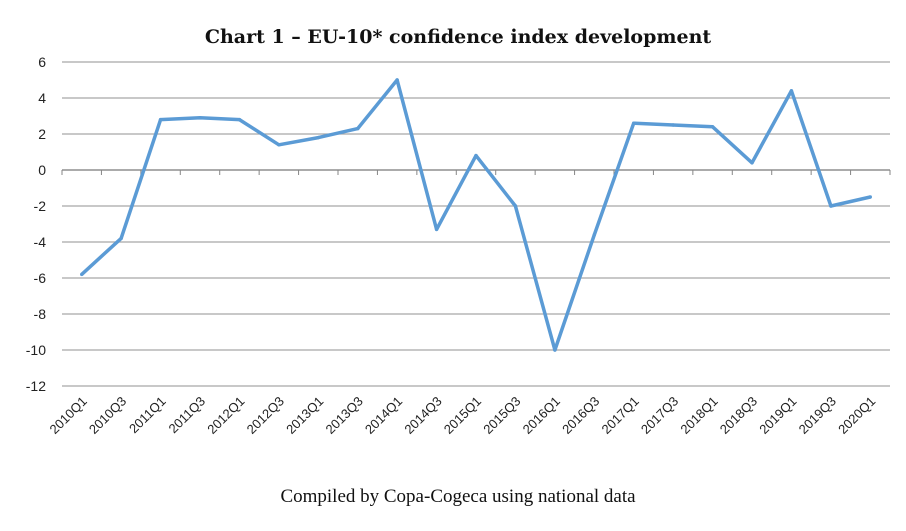  I want to click on y-tick-label: -6, so click(40, 278).